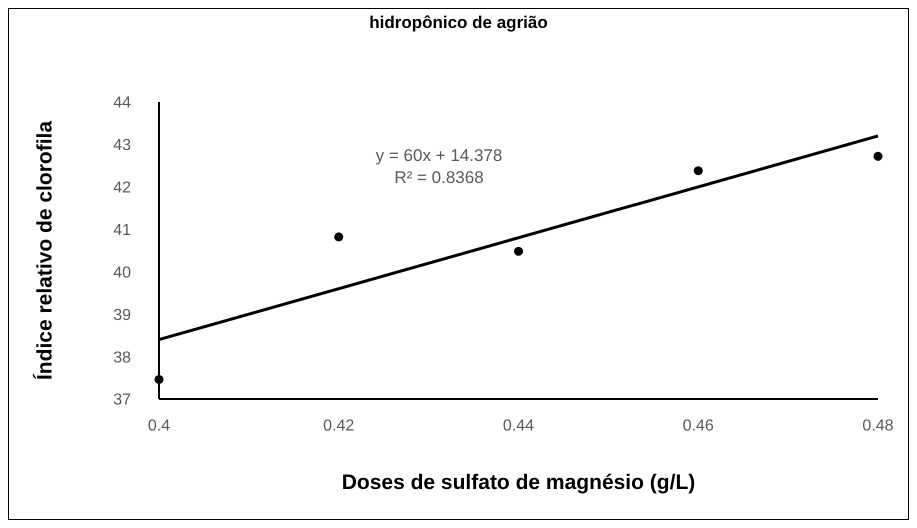 The width and height of the screenshot is (917, 528). What do you see at coordinates (44, 250) in the screenshot?
I see `y-axis-title: Índice relativo de clorofila` at bounding box center [44, 250].